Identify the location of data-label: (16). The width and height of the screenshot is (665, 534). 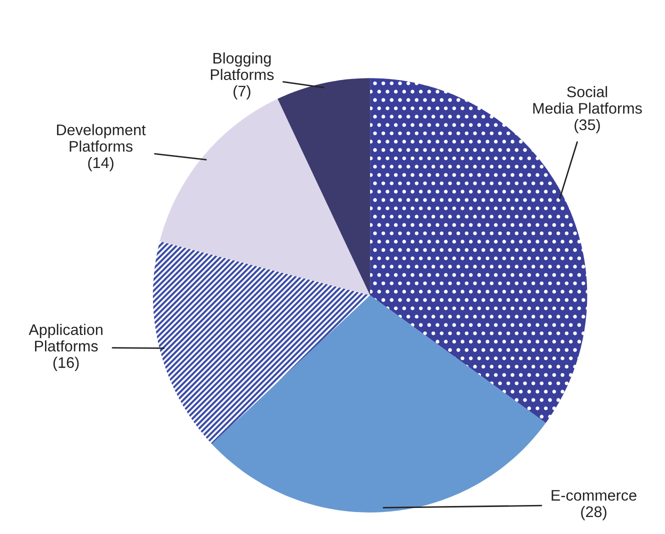
(66, 363).